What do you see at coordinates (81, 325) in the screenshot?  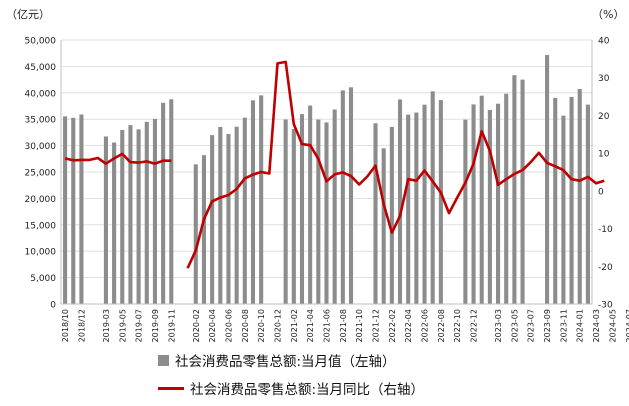 I see `x-tick-label: 2018/12` at bounding box center [81, 325].